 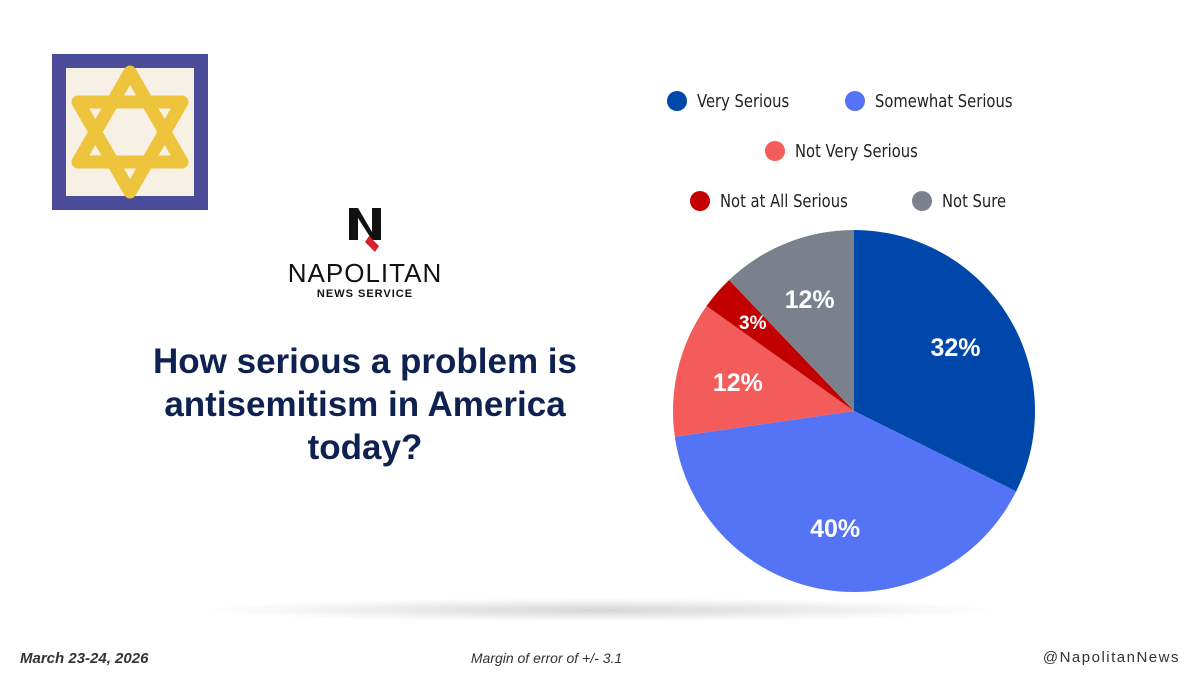 I want to click on title-line-2: antisemitism in America, so click(x=365, y=404).